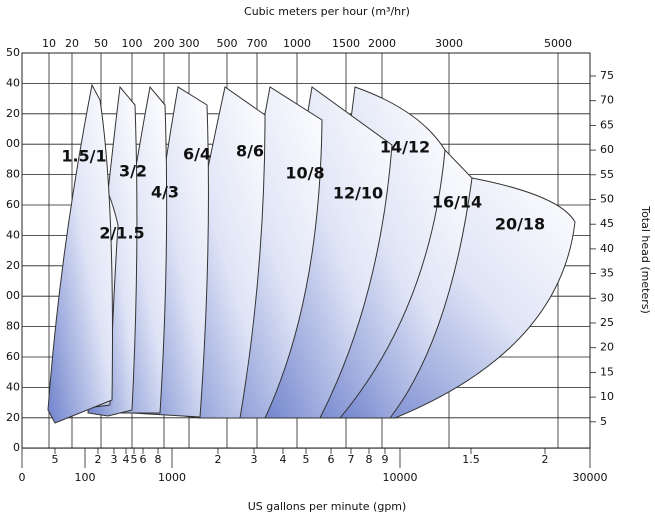  Describe the element at coordinates (72, 43) in the screenshot. I see `top-tick-label: 20` at that location.